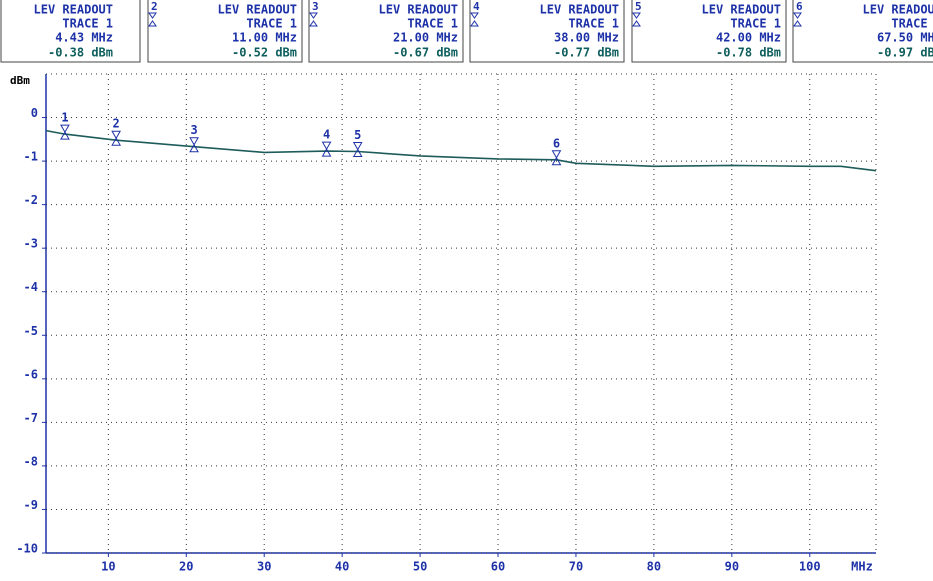 The height and width of the screenshot is (581, 933). Describe the element at coordinates (31, 418) in the screenshot. I see `y-tick-label: -7` at that location.